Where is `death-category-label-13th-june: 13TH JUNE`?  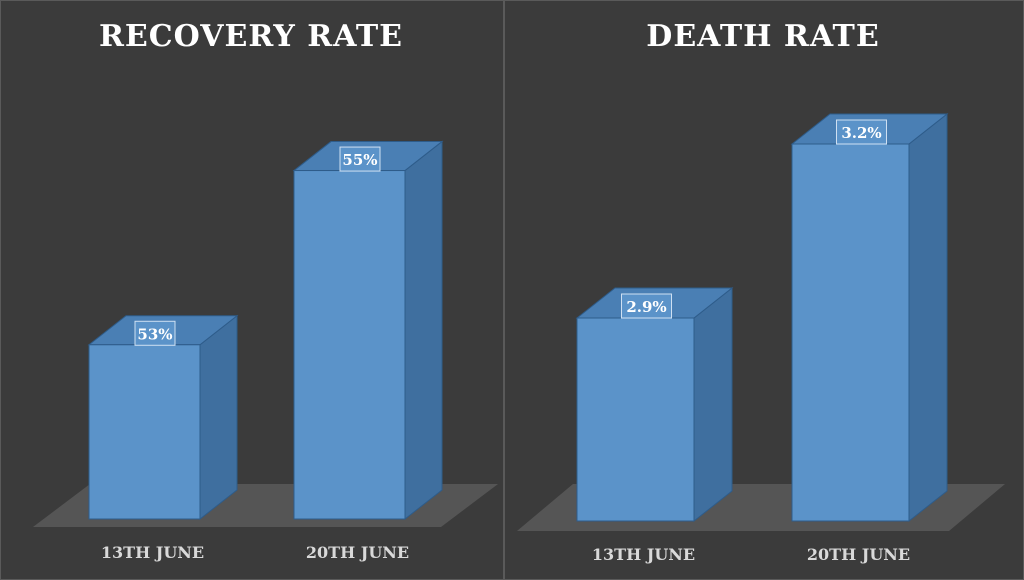
death-category-label-13th-june: 13TH JUNE is located at coordinates (643, 554).